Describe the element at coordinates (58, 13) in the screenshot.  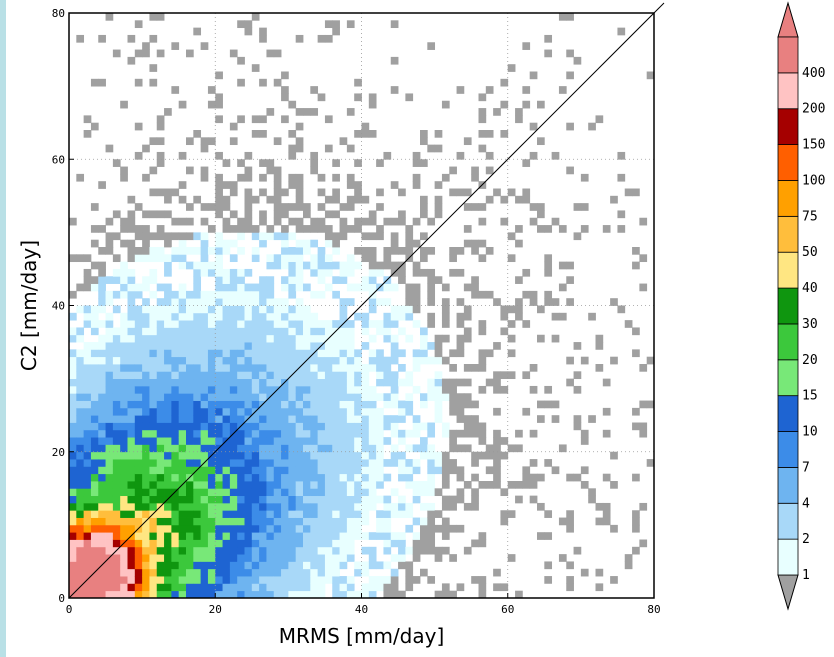
I see `y-tick-label: 80` at that location.